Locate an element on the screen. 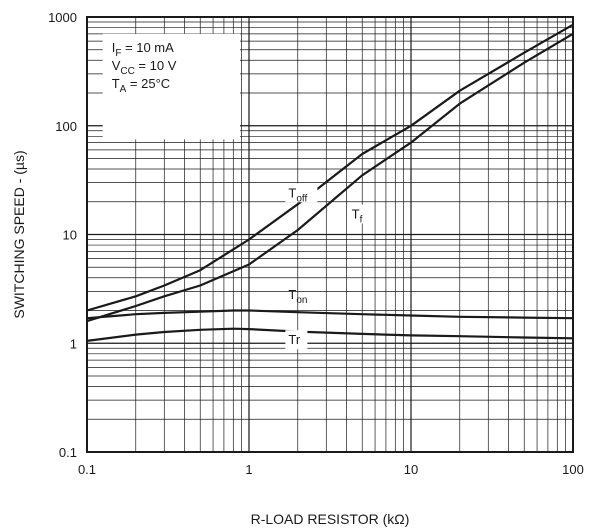 This screenshot has width=591, height=531. y-tick-label: 0.1 is located at coordinates (68, 452).